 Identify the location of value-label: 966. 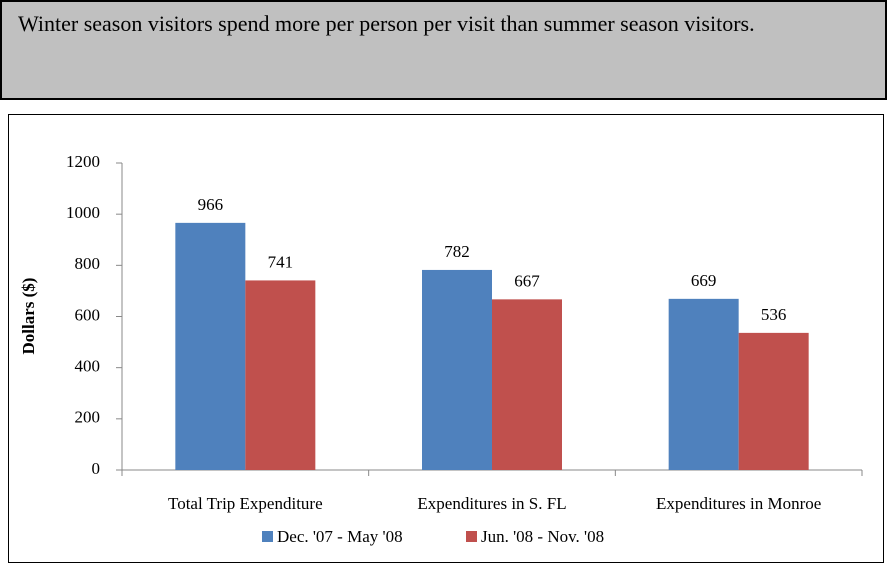
(211, 204).